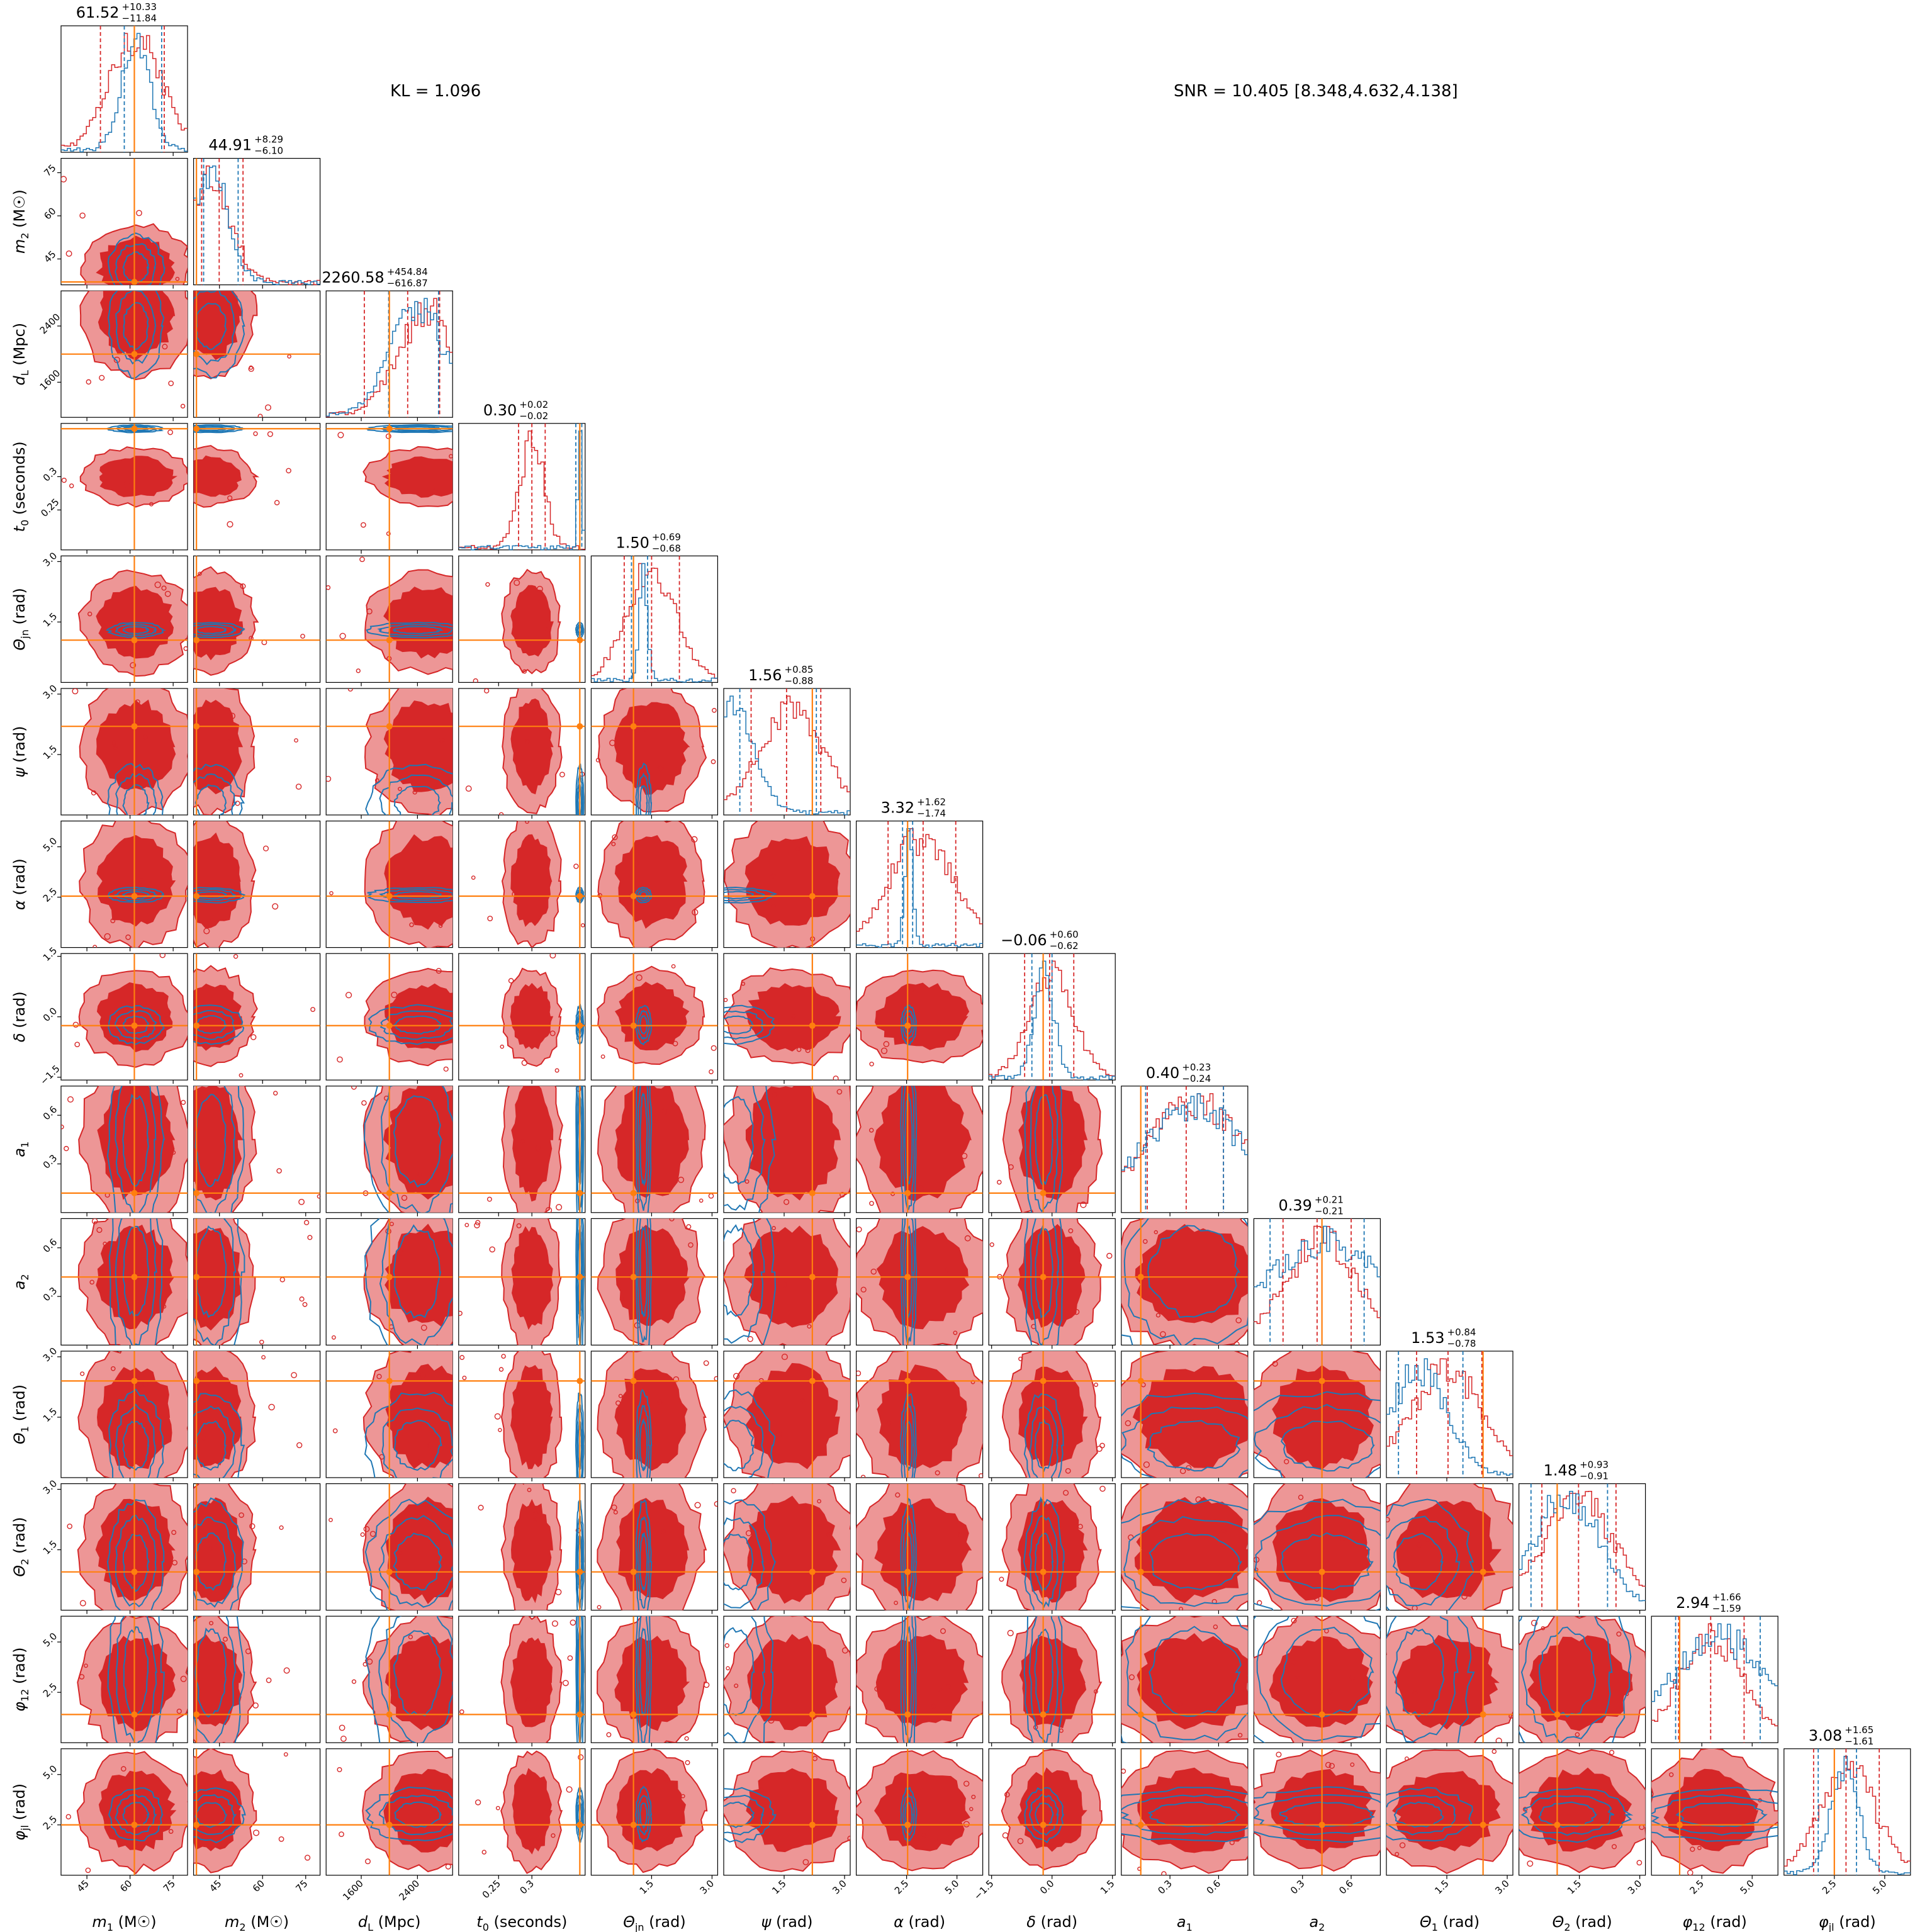  What do you see at coordinates (50, 752) in the screenshot?
I see `y-tick-label-5-0: 1.5` at bounding box center [50, 752].